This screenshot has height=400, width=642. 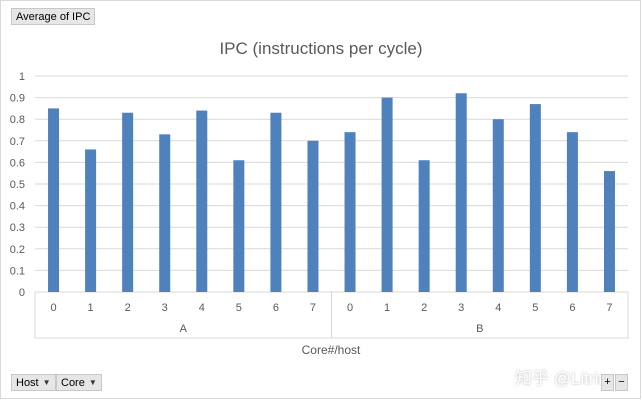 What do you see at coordinates (17, 228) in the screenshot?
I see `y-tick-label: 0.3` at bounding box center [17, 228].